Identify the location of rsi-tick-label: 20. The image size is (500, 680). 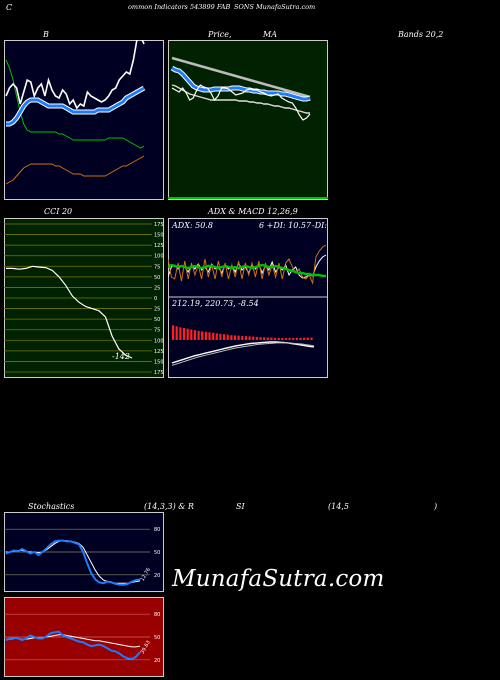
(157, 661).